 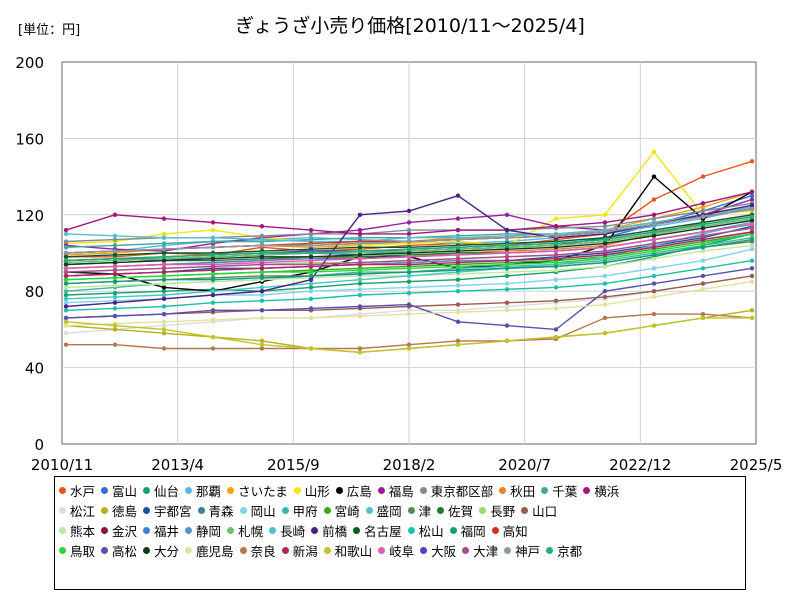 What do you see at coordinates (539, 510) in the screenshot?
I see `legend-item: 山口` at bounding box center [539, 510].